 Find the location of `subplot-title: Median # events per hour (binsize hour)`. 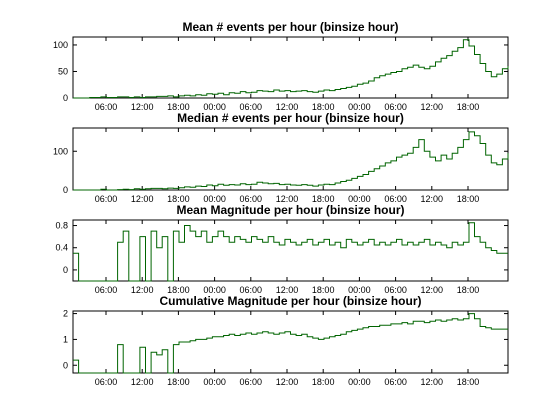

subplot-title: Median # events per hour (binsize hour) is located at coordinates (290, 118).